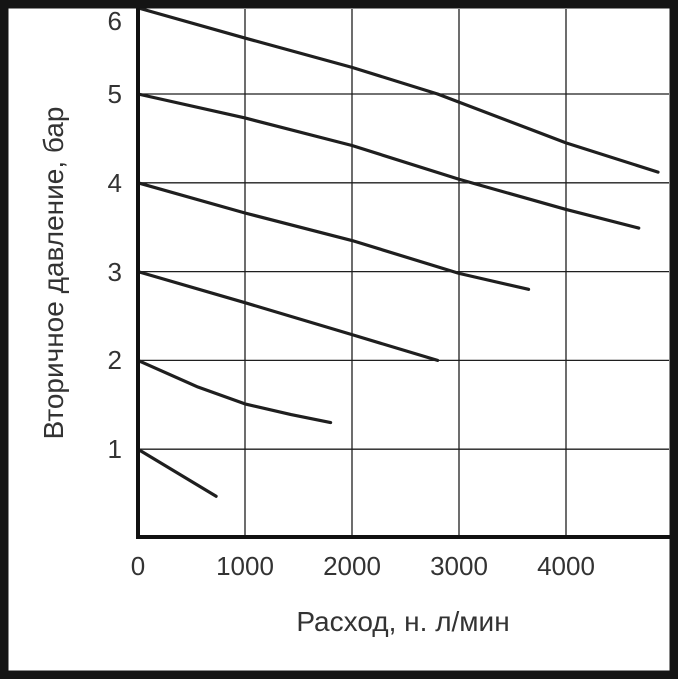 Image resolution: width=678 pixels, height=679 pixels. Describe the element at coordinates (403, 621) in the screenshot. I see `x-axis-title: Расход, н. л/мин` at that location.